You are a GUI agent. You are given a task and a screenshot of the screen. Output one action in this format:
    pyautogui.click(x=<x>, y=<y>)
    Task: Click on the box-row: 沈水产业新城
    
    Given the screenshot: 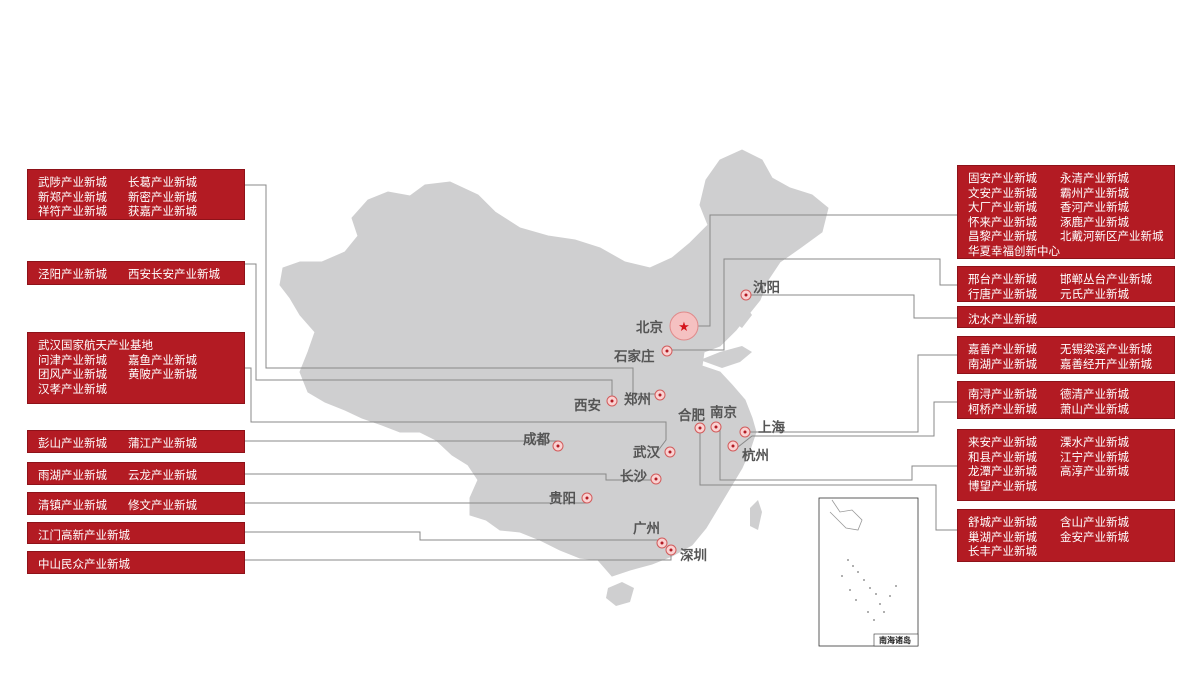 What is the action you would take?
    pyautogui.click(x=1068, y=319)
    